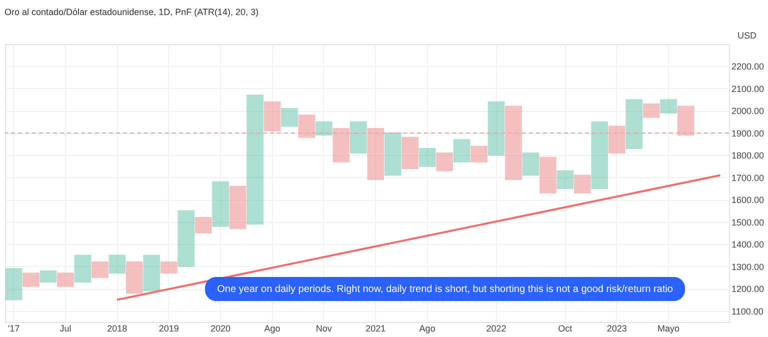  I want to click on x-tick-label: 2018, so click(117, 329).